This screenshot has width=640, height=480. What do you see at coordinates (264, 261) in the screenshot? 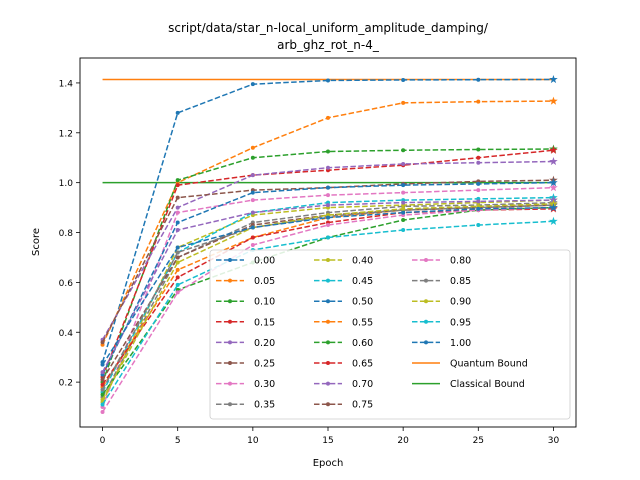
I see `legend-label: 0.00` at bounding box center [264, 261].